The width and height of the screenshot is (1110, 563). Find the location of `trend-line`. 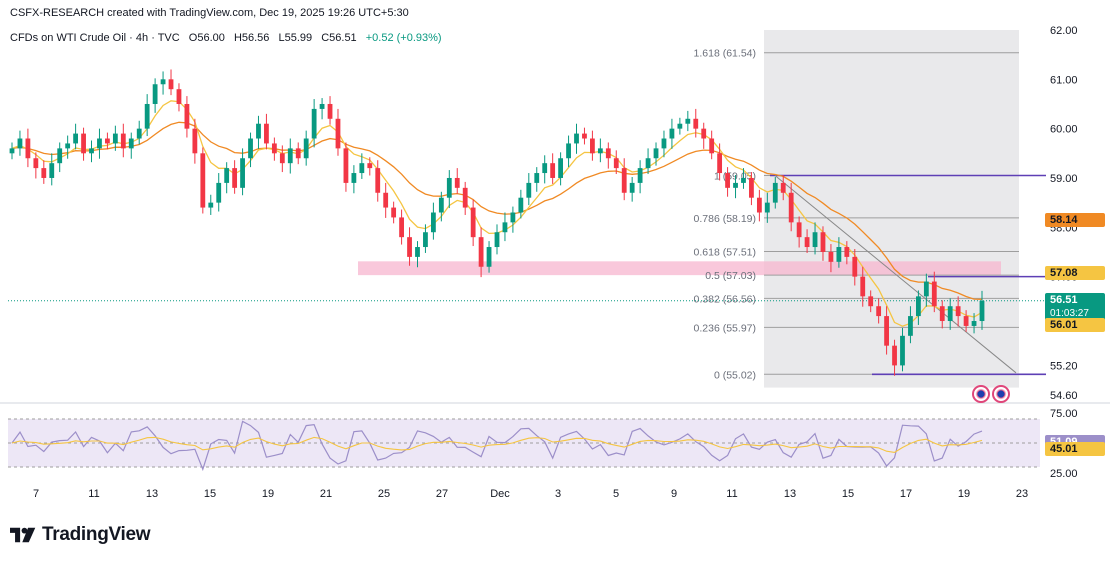

trend-line is located at coordinates (895, 274).